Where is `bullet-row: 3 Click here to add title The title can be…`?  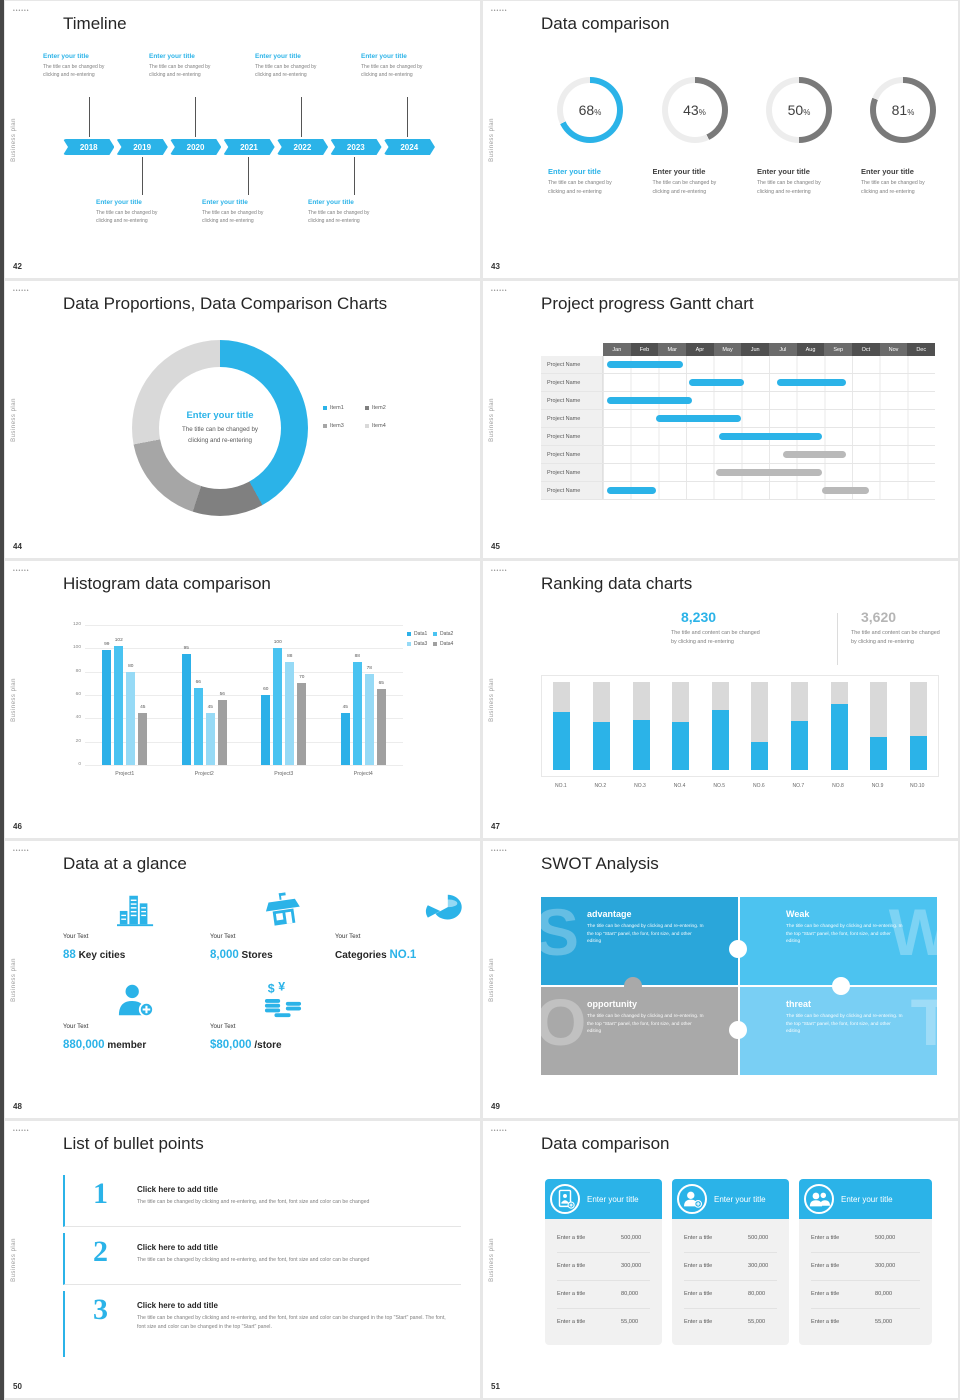
bullet-row: 3 Click here to add title The title can be… is located at coordinates (262, 1324).